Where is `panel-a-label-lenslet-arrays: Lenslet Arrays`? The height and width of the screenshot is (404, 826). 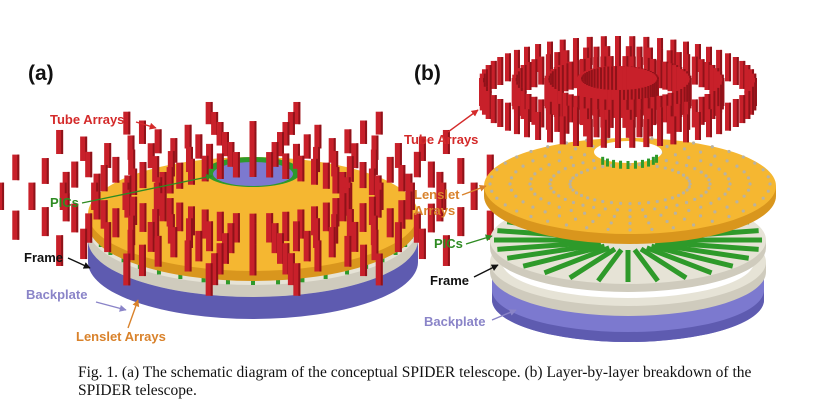
panel-a-label-lenslet-arrays: Lenslet Arrays is located at coordinates (121, 336).